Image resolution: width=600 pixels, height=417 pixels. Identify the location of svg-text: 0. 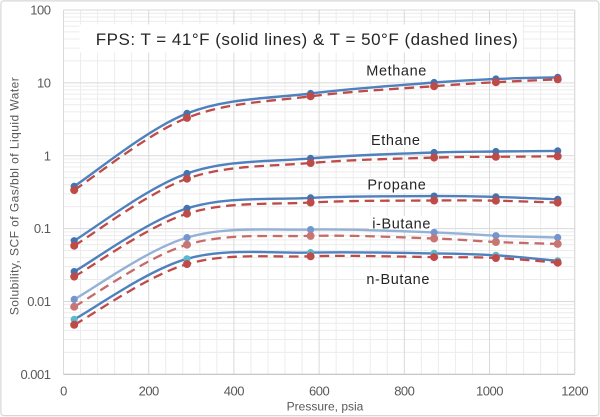
(63, 390).